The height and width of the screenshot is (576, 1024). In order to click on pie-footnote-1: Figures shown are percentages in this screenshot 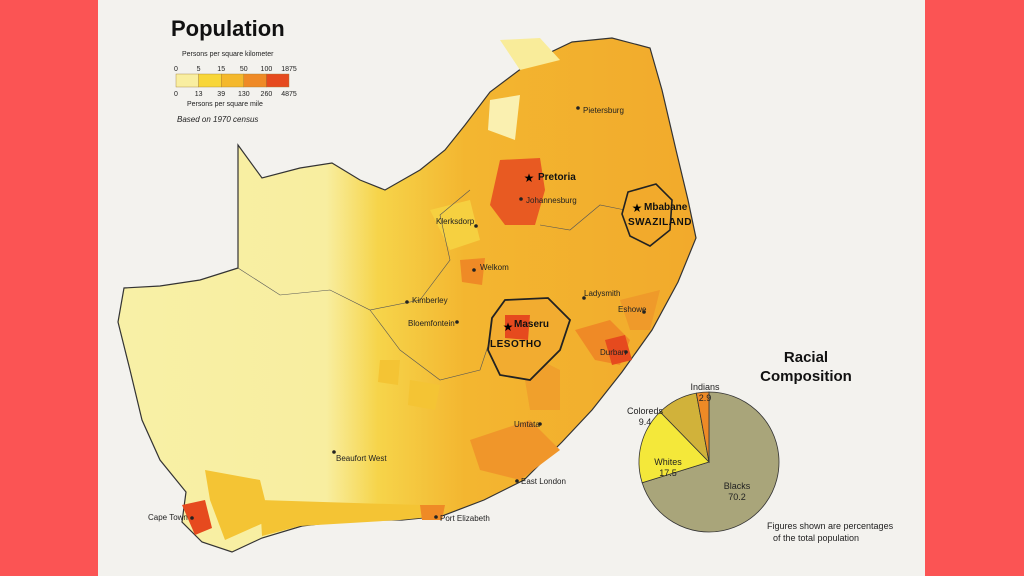, I will do `click(830, 526)`.